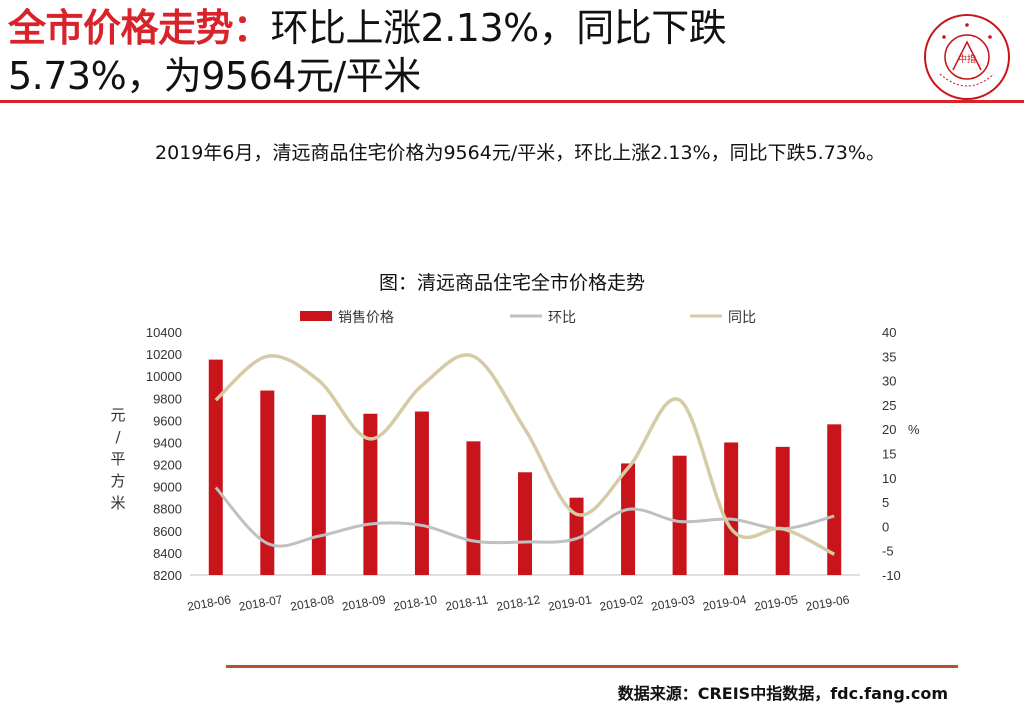 This screenshot has height=709, width=1024. Describe the element at coordinates (167, 487) in the screenshot. I see `y-tick-label: 9000` at that location.